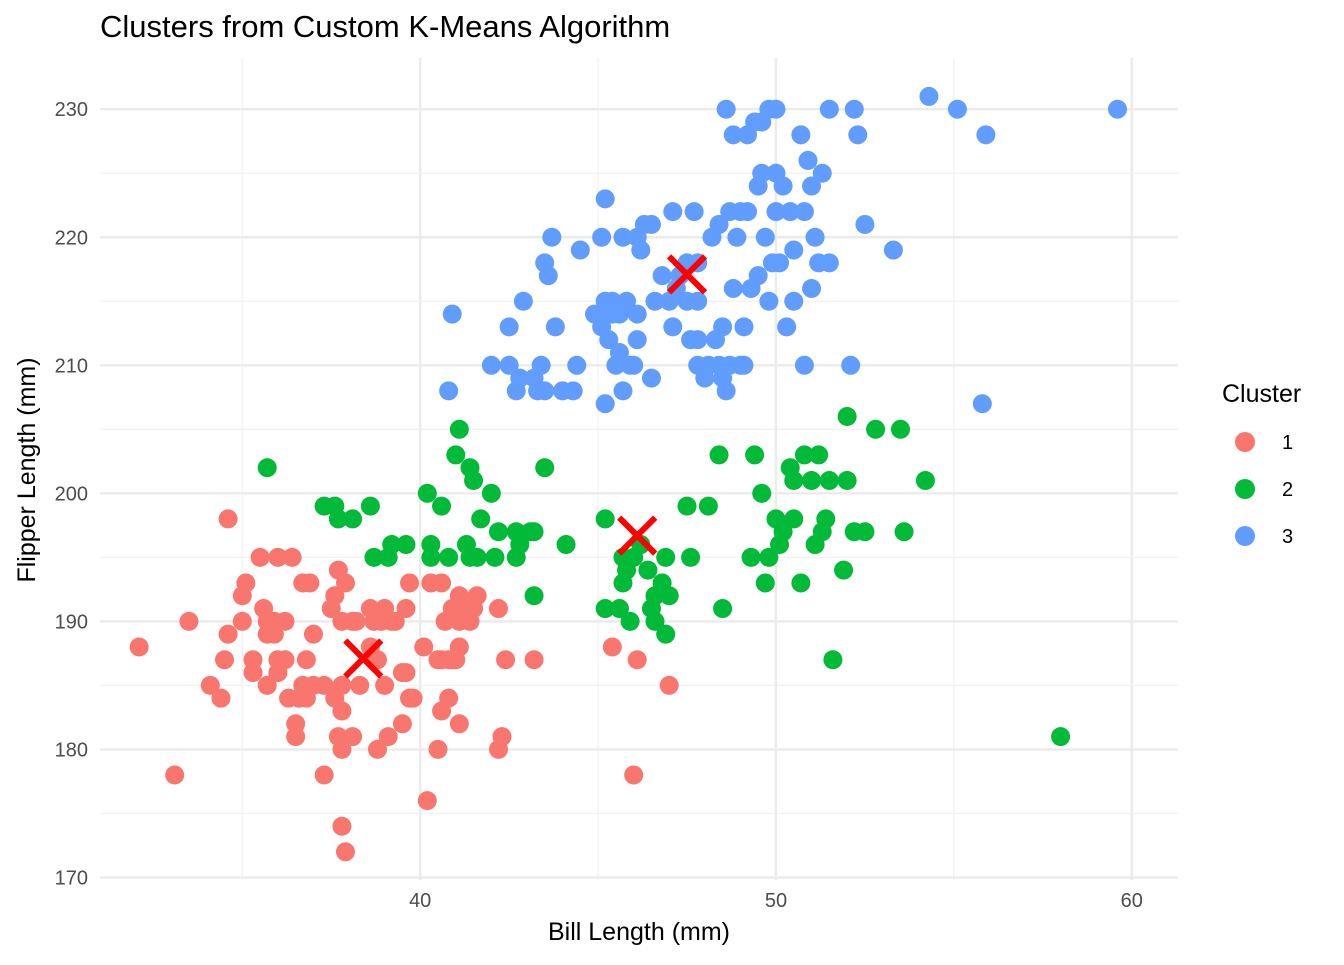  I want to click on legend-key, so click(1245, 489).